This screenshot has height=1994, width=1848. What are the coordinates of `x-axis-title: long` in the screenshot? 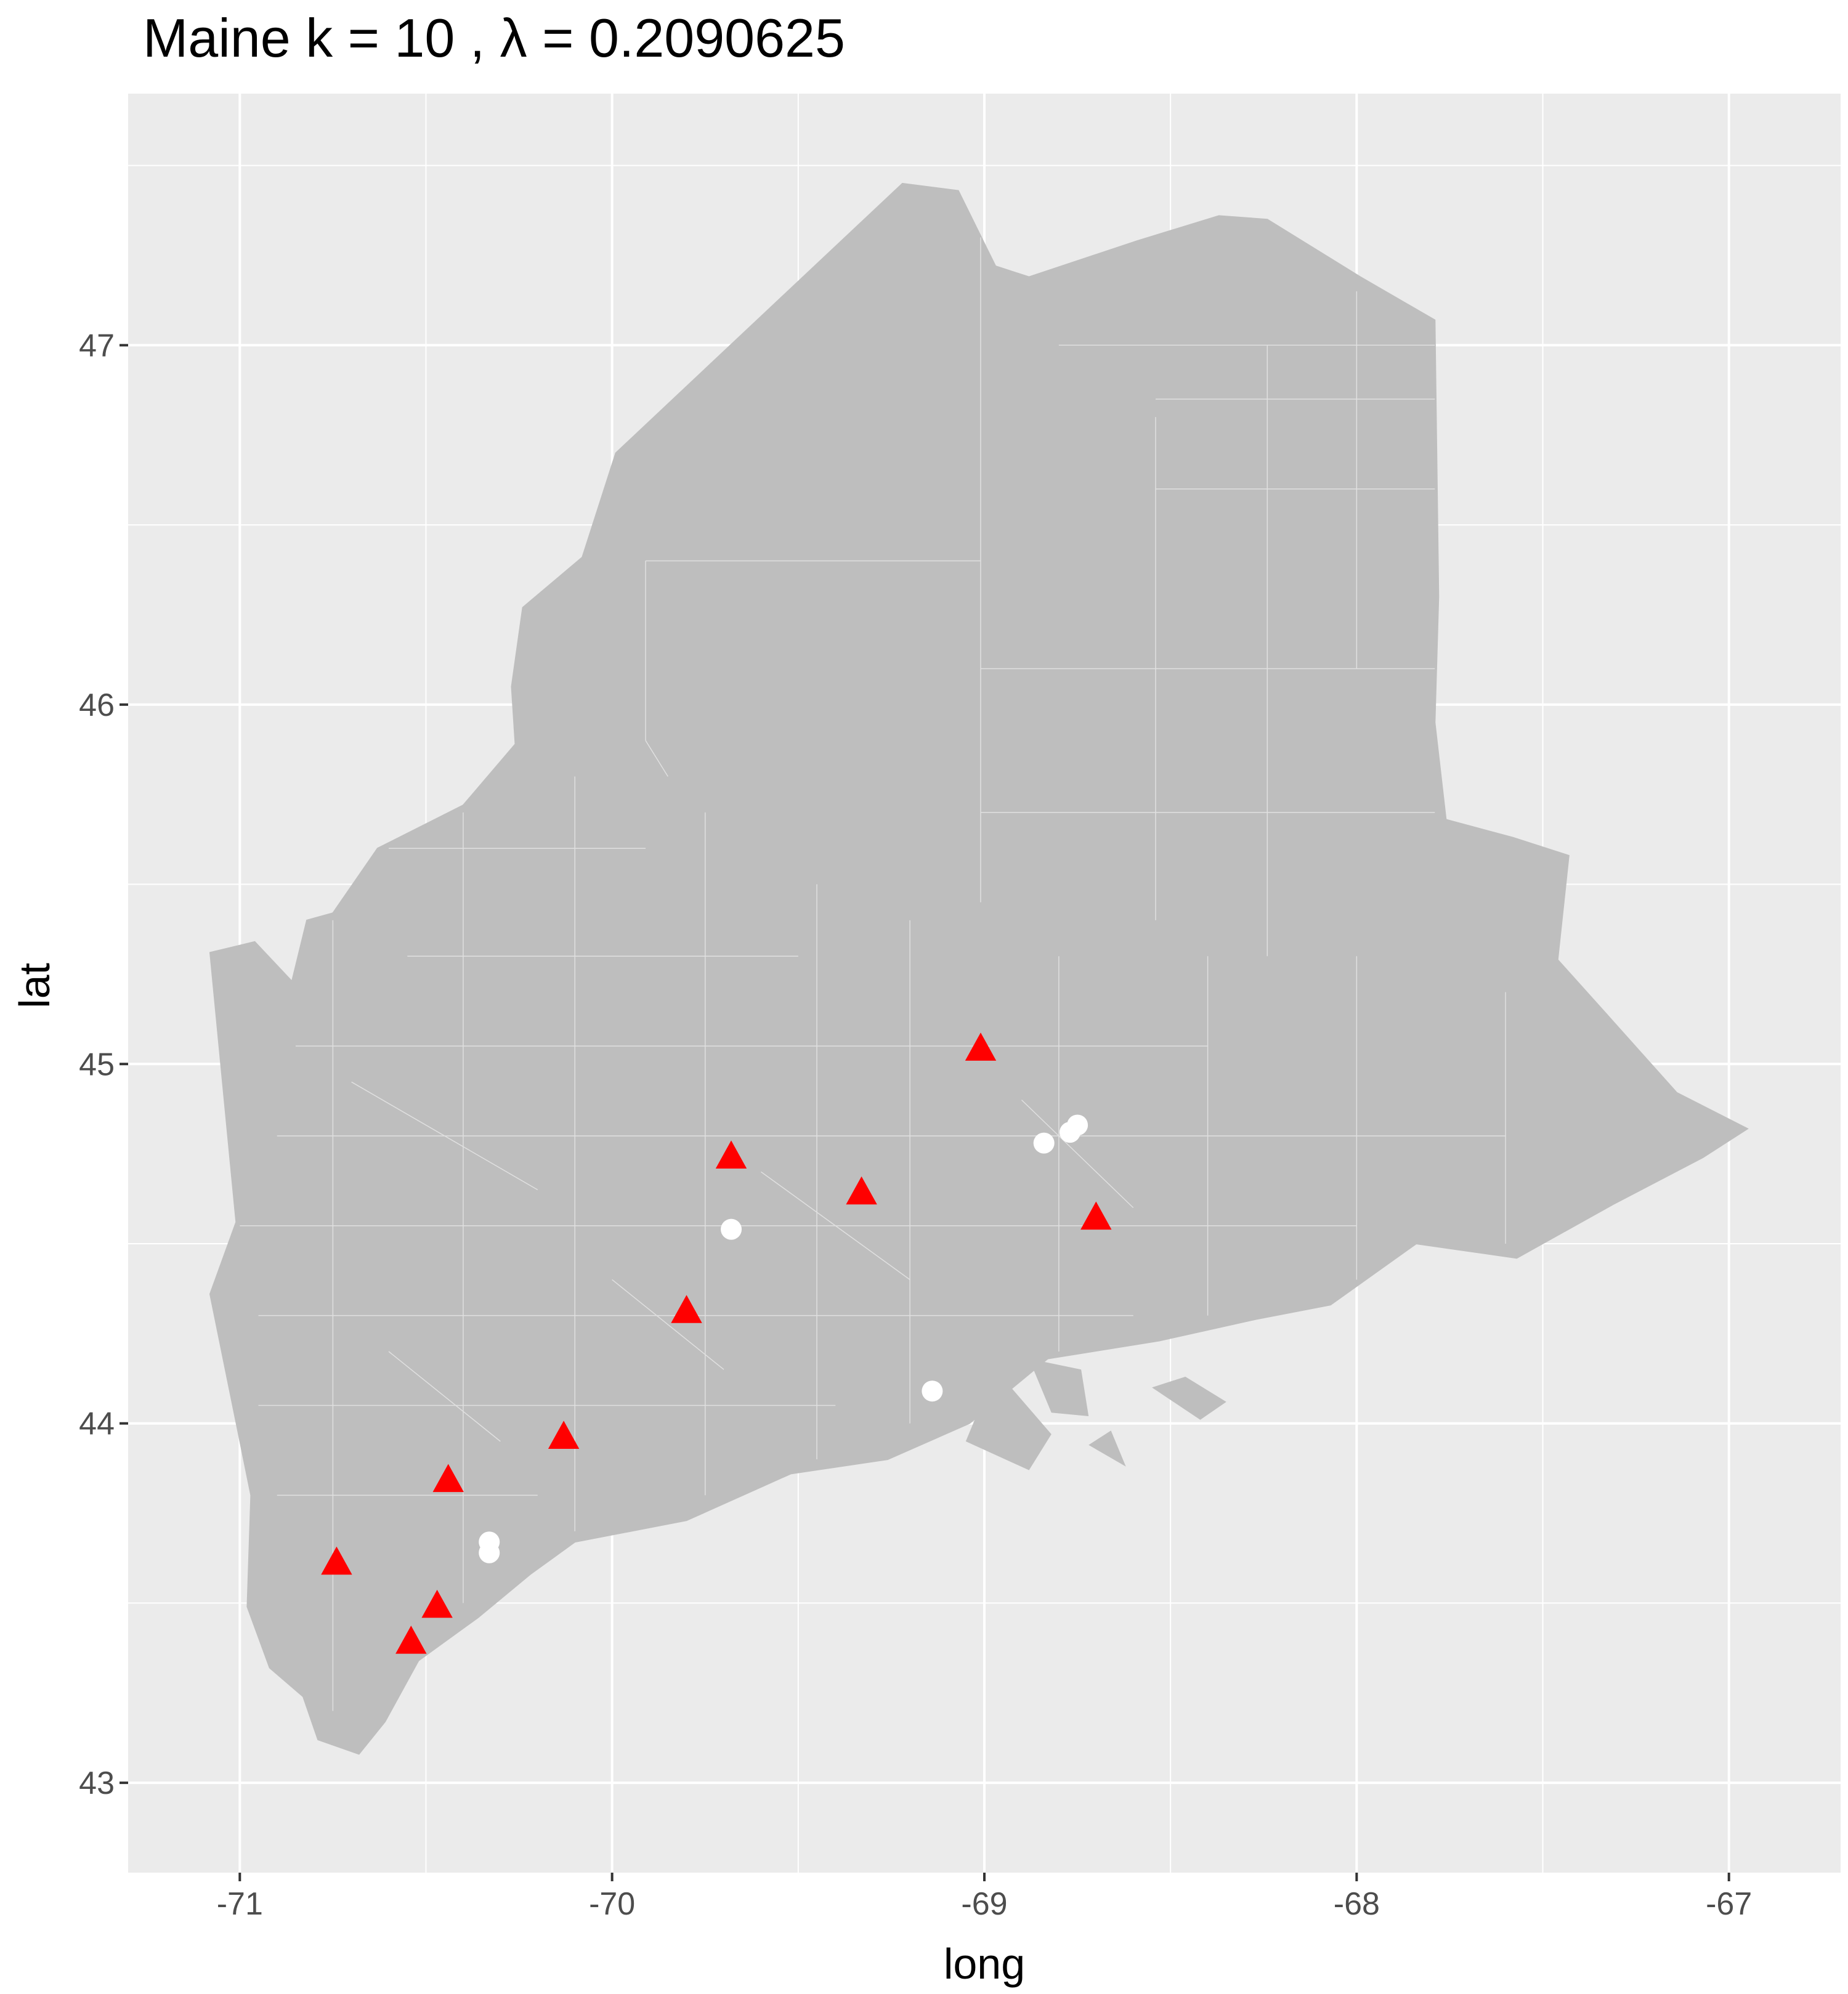 It's located at (984, 1964).